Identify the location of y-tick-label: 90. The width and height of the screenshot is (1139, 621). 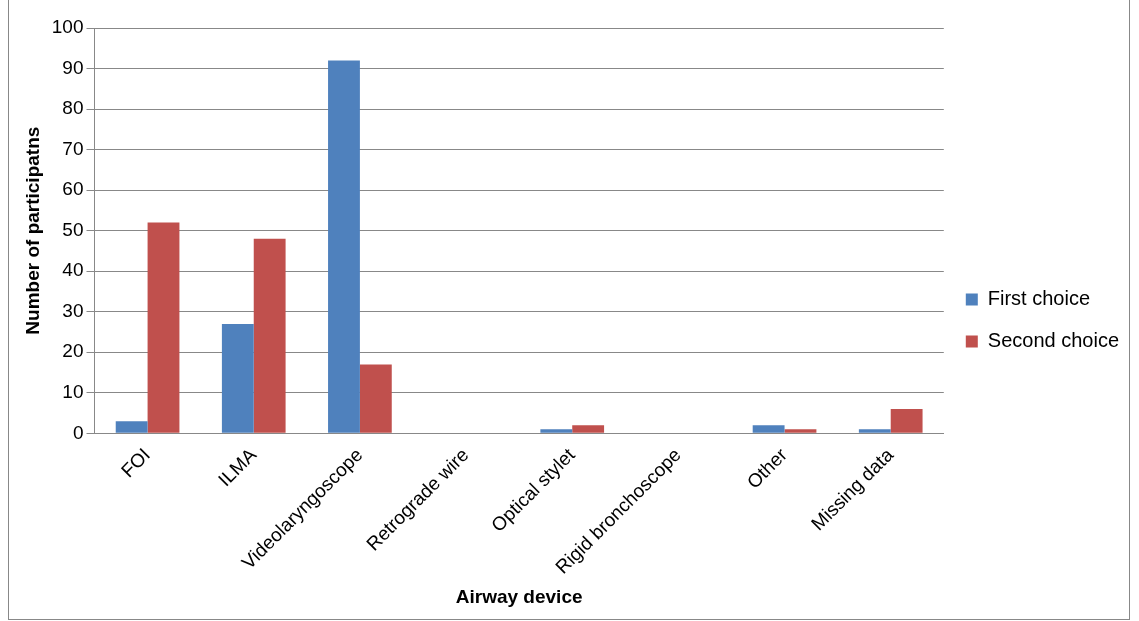
(73, 67).